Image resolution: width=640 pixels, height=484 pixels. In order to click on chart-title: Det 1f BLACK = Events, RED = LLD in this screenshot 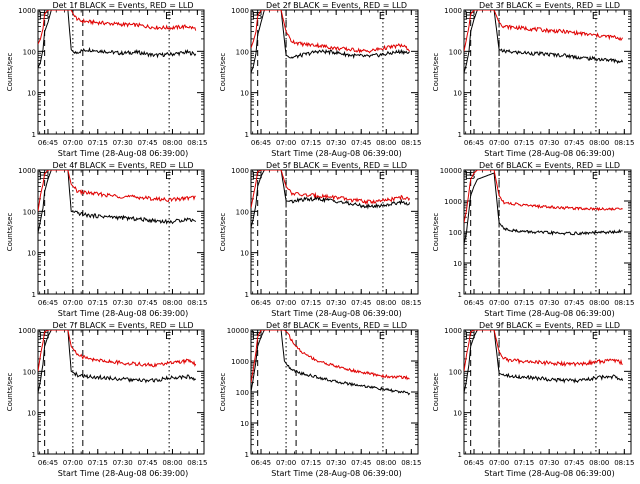, I will do `click(122, 5)`.